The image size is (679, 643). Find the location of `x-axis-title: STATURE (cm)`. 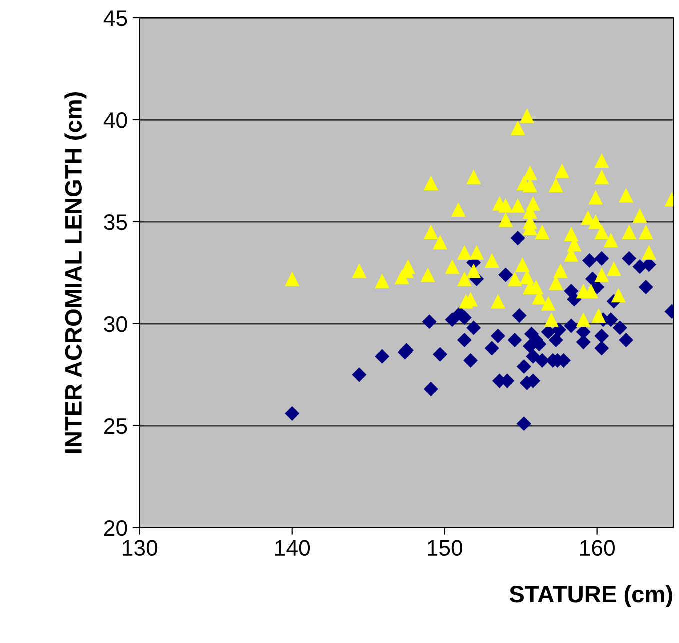

x-axis-title: STATURE (cm) is located at coordinates (591, 596).